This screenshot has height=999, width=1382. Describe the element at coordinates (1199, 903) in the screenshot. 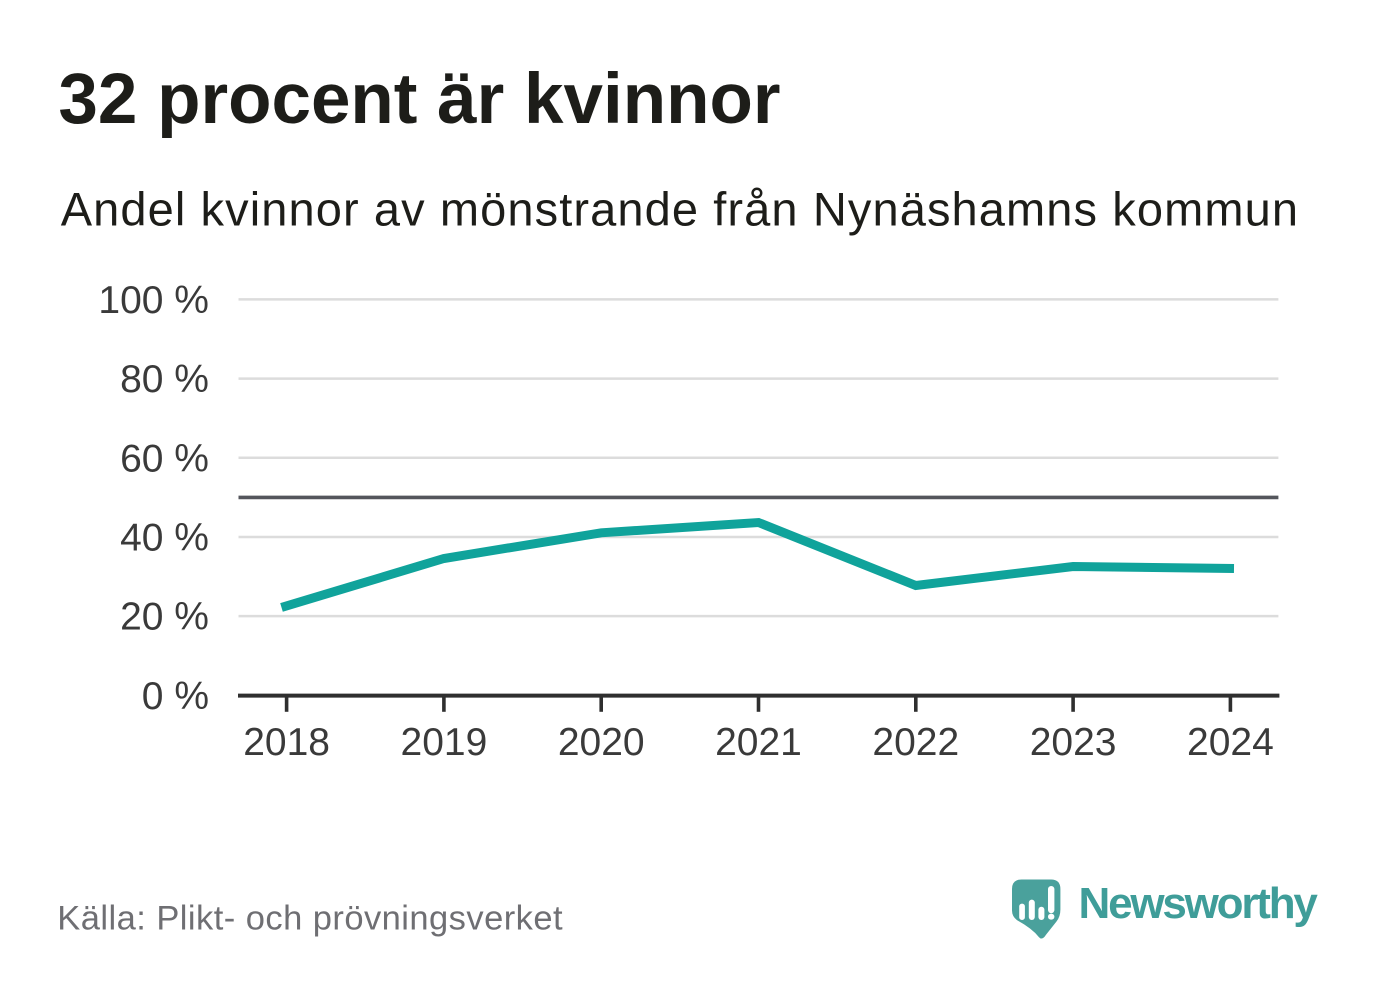

I see `svg-text: Newsworthy` at that location.